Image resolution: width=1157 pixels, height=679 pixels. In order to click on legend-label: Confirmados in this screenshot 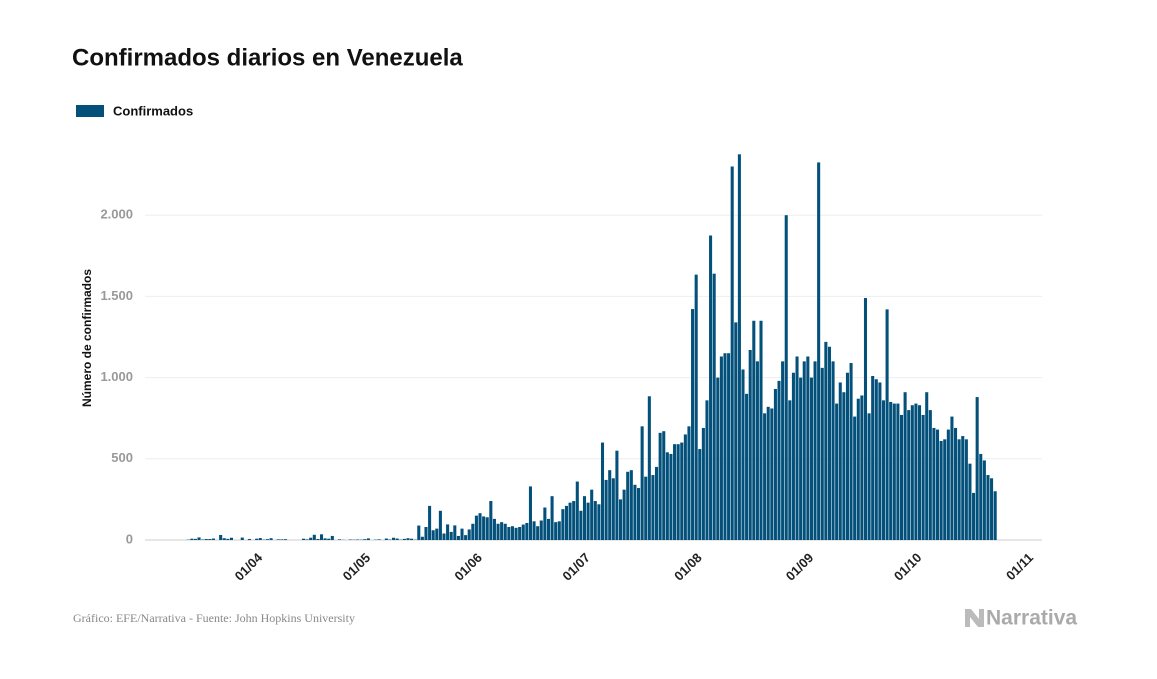, I will do `click(153, 110)`.